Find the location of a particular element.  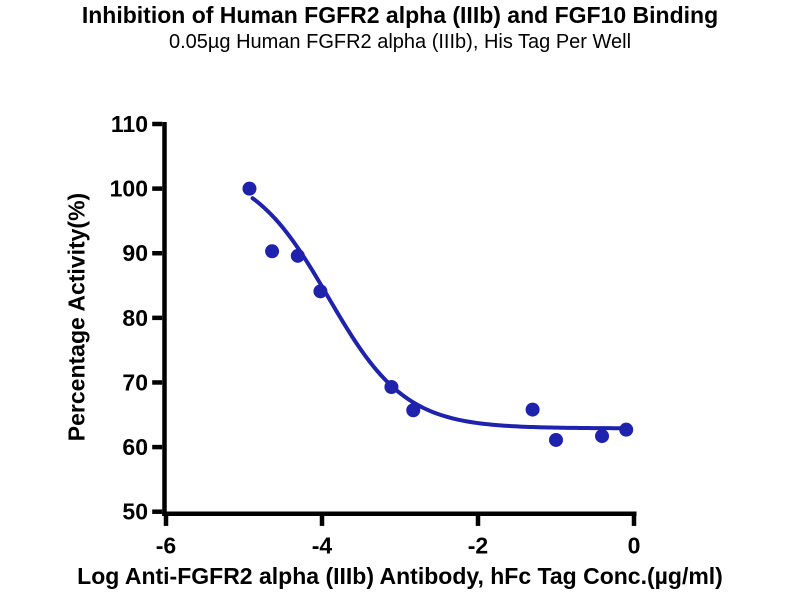

y-tick-label: 60 is located at coordinates (135, 447).